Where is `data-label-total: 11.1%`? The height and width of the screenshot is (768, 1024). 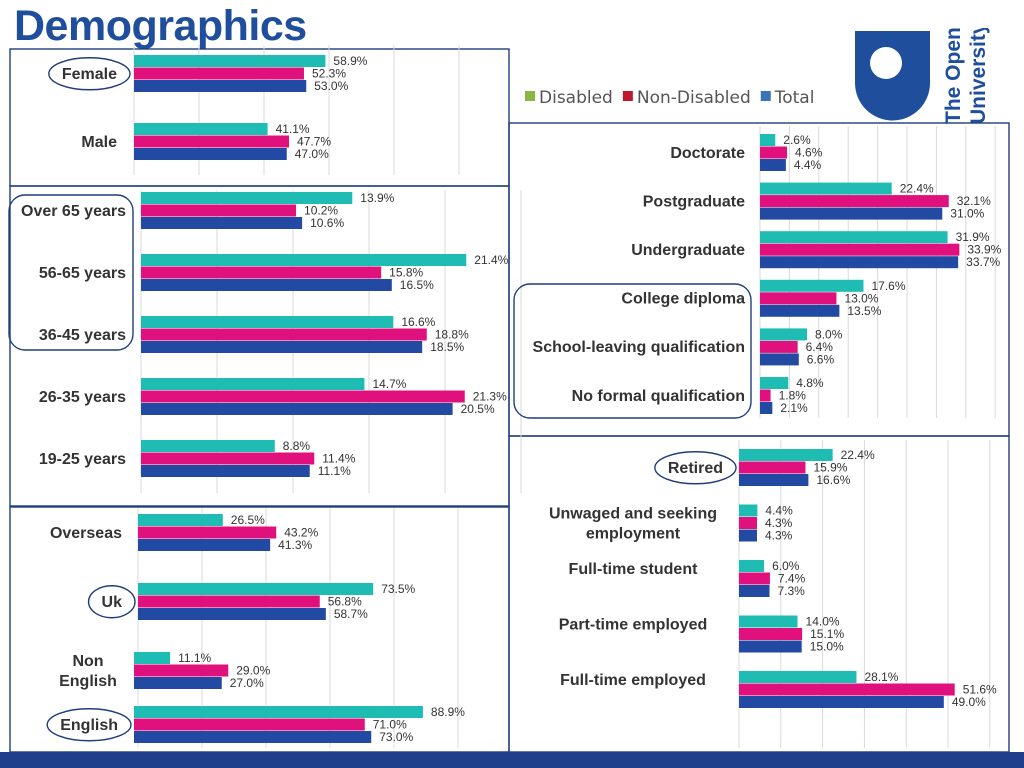 data-label-total: 11.1% is located at coordinates (334, 471).